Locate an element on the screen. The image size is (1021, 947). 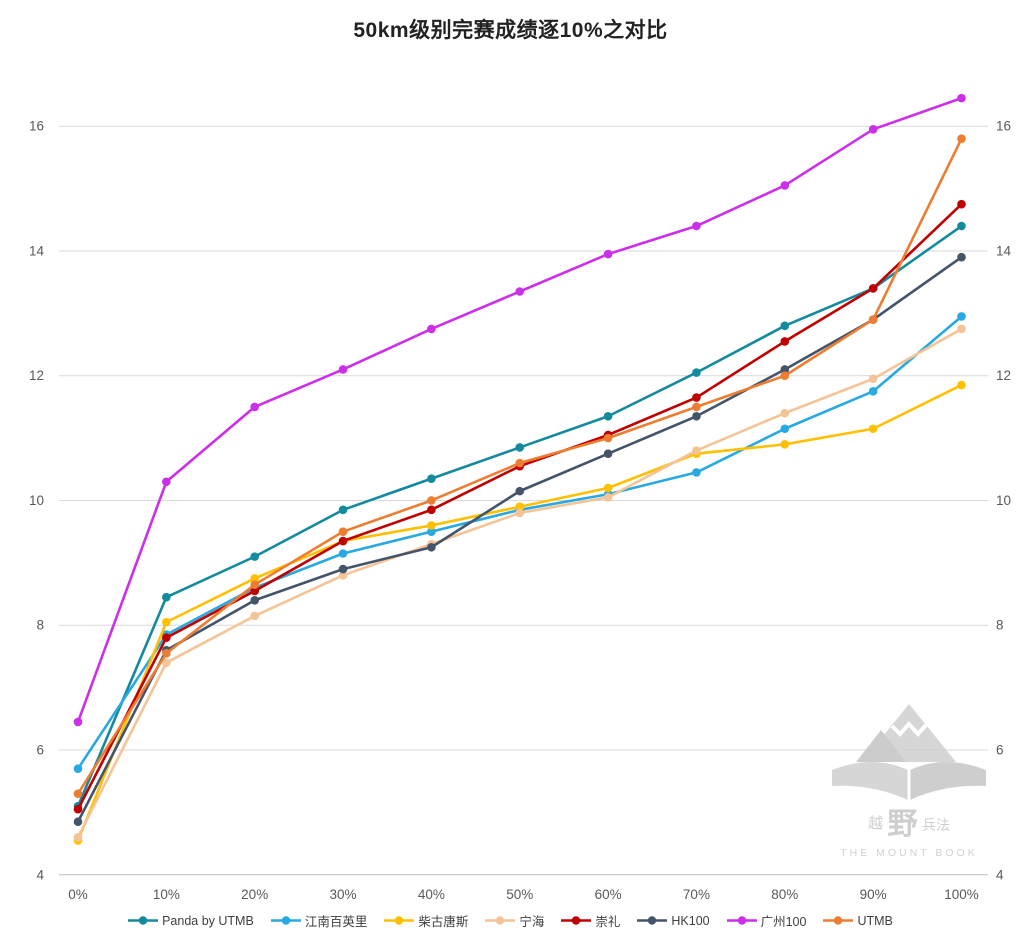
x-axis-tick-label: 100% is located at coordinates (961, 894).